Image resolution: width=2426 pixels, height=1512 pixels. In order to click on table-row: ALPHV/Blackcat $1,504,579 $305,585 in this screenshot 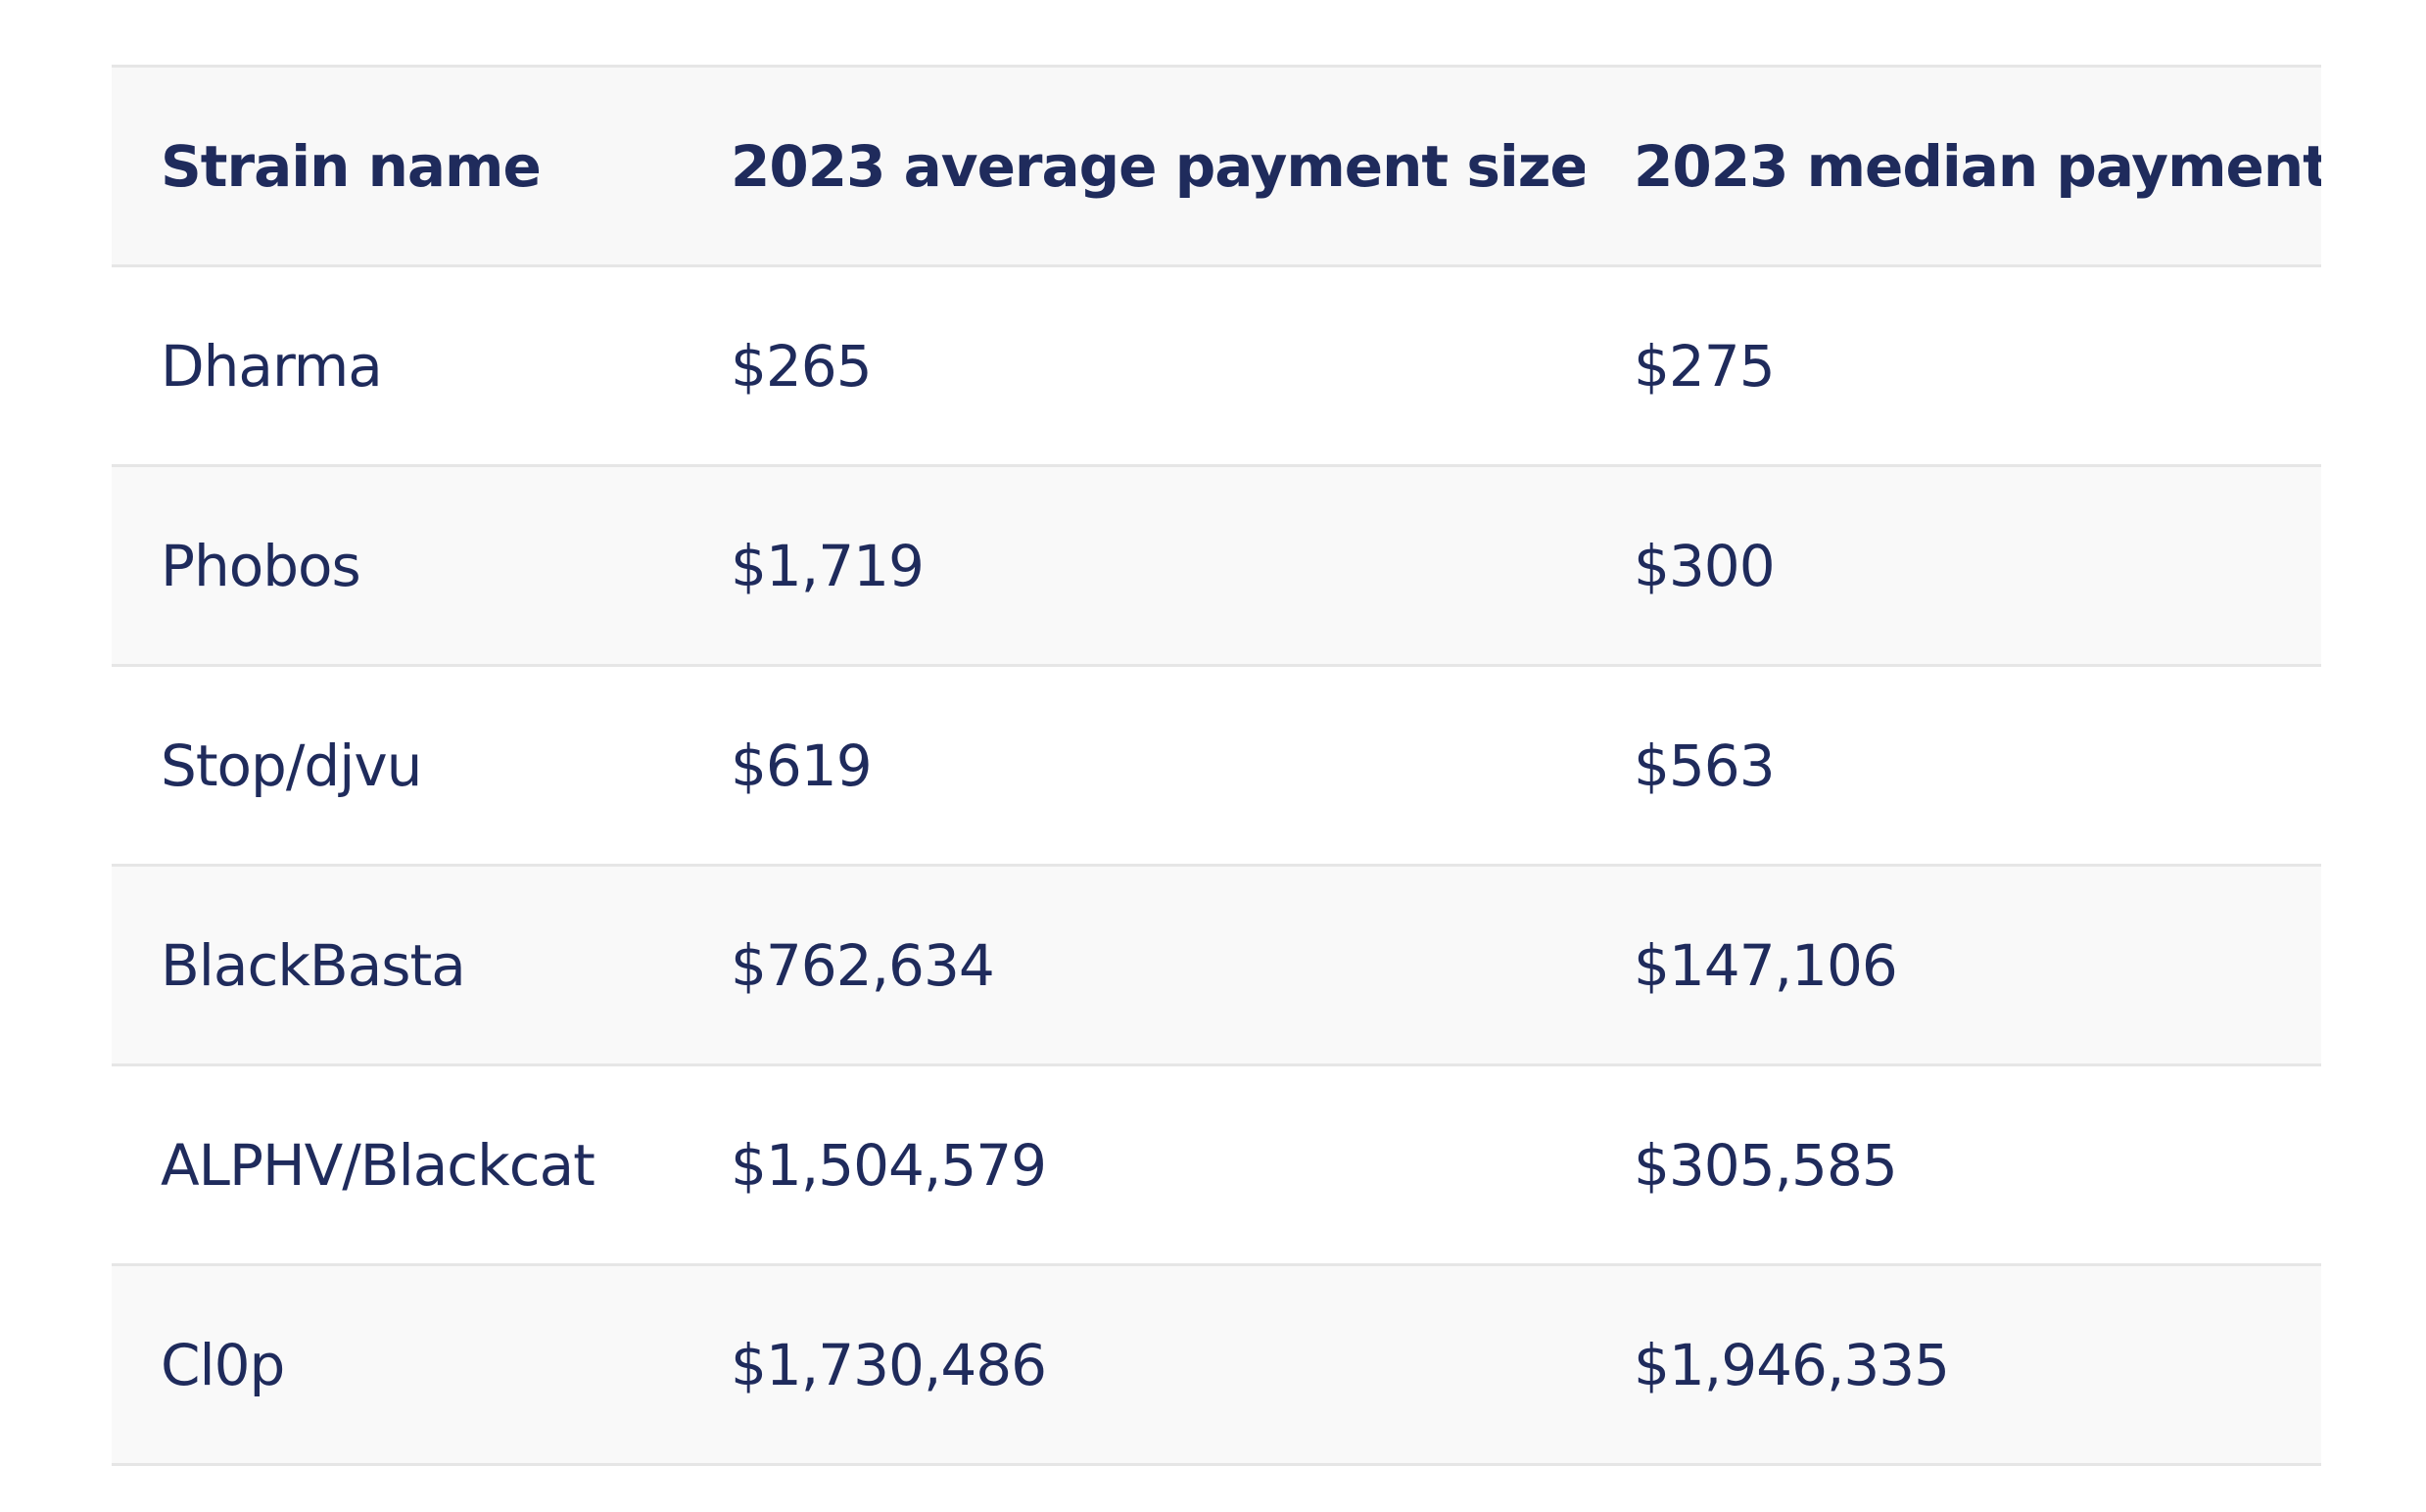, I will do `click(1216, 1164)`.